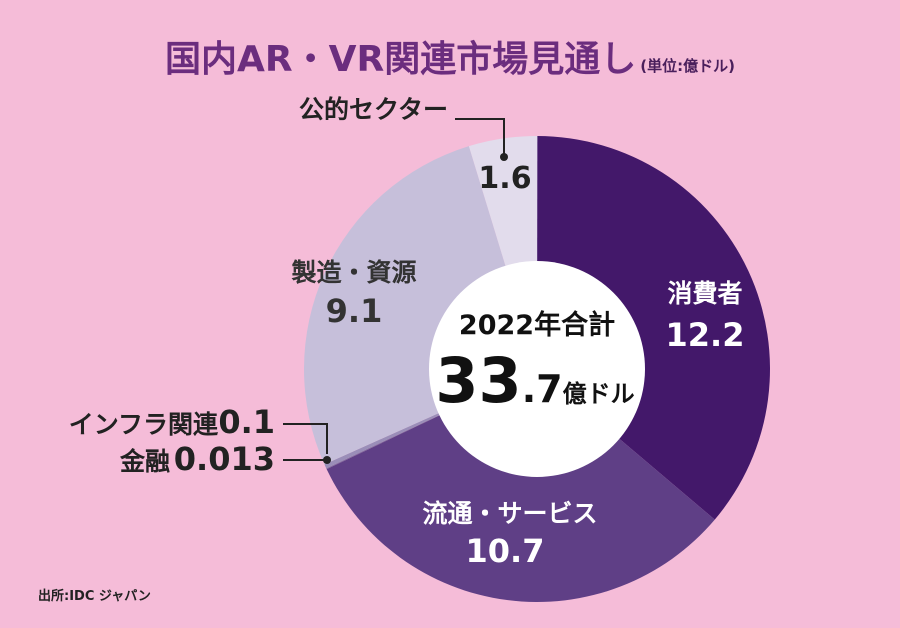  Describe the element at coordinates (401, 59) in the screenshot. I see `chart-title: 国内AR・VR関連市場見通し` at that location.